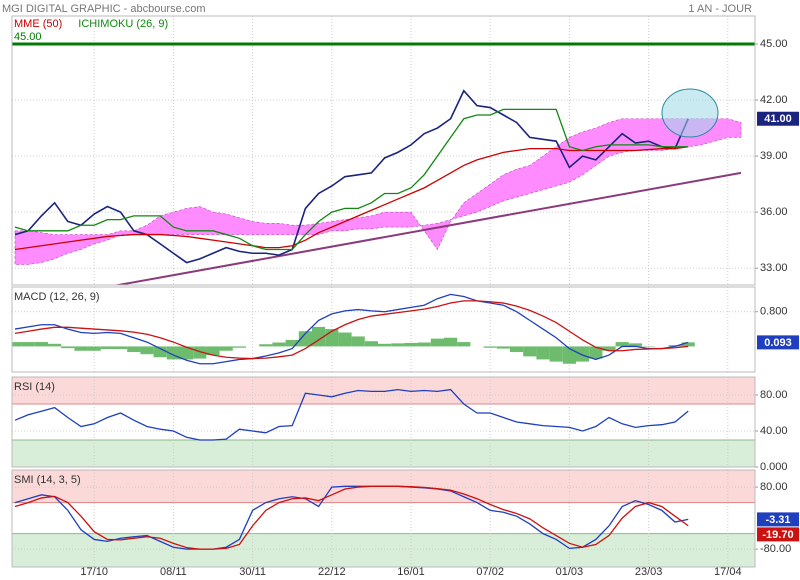  Describe the element at coordinates (774, 268) in the screenshot. I see `y-tick-label: 33.00` at that location.